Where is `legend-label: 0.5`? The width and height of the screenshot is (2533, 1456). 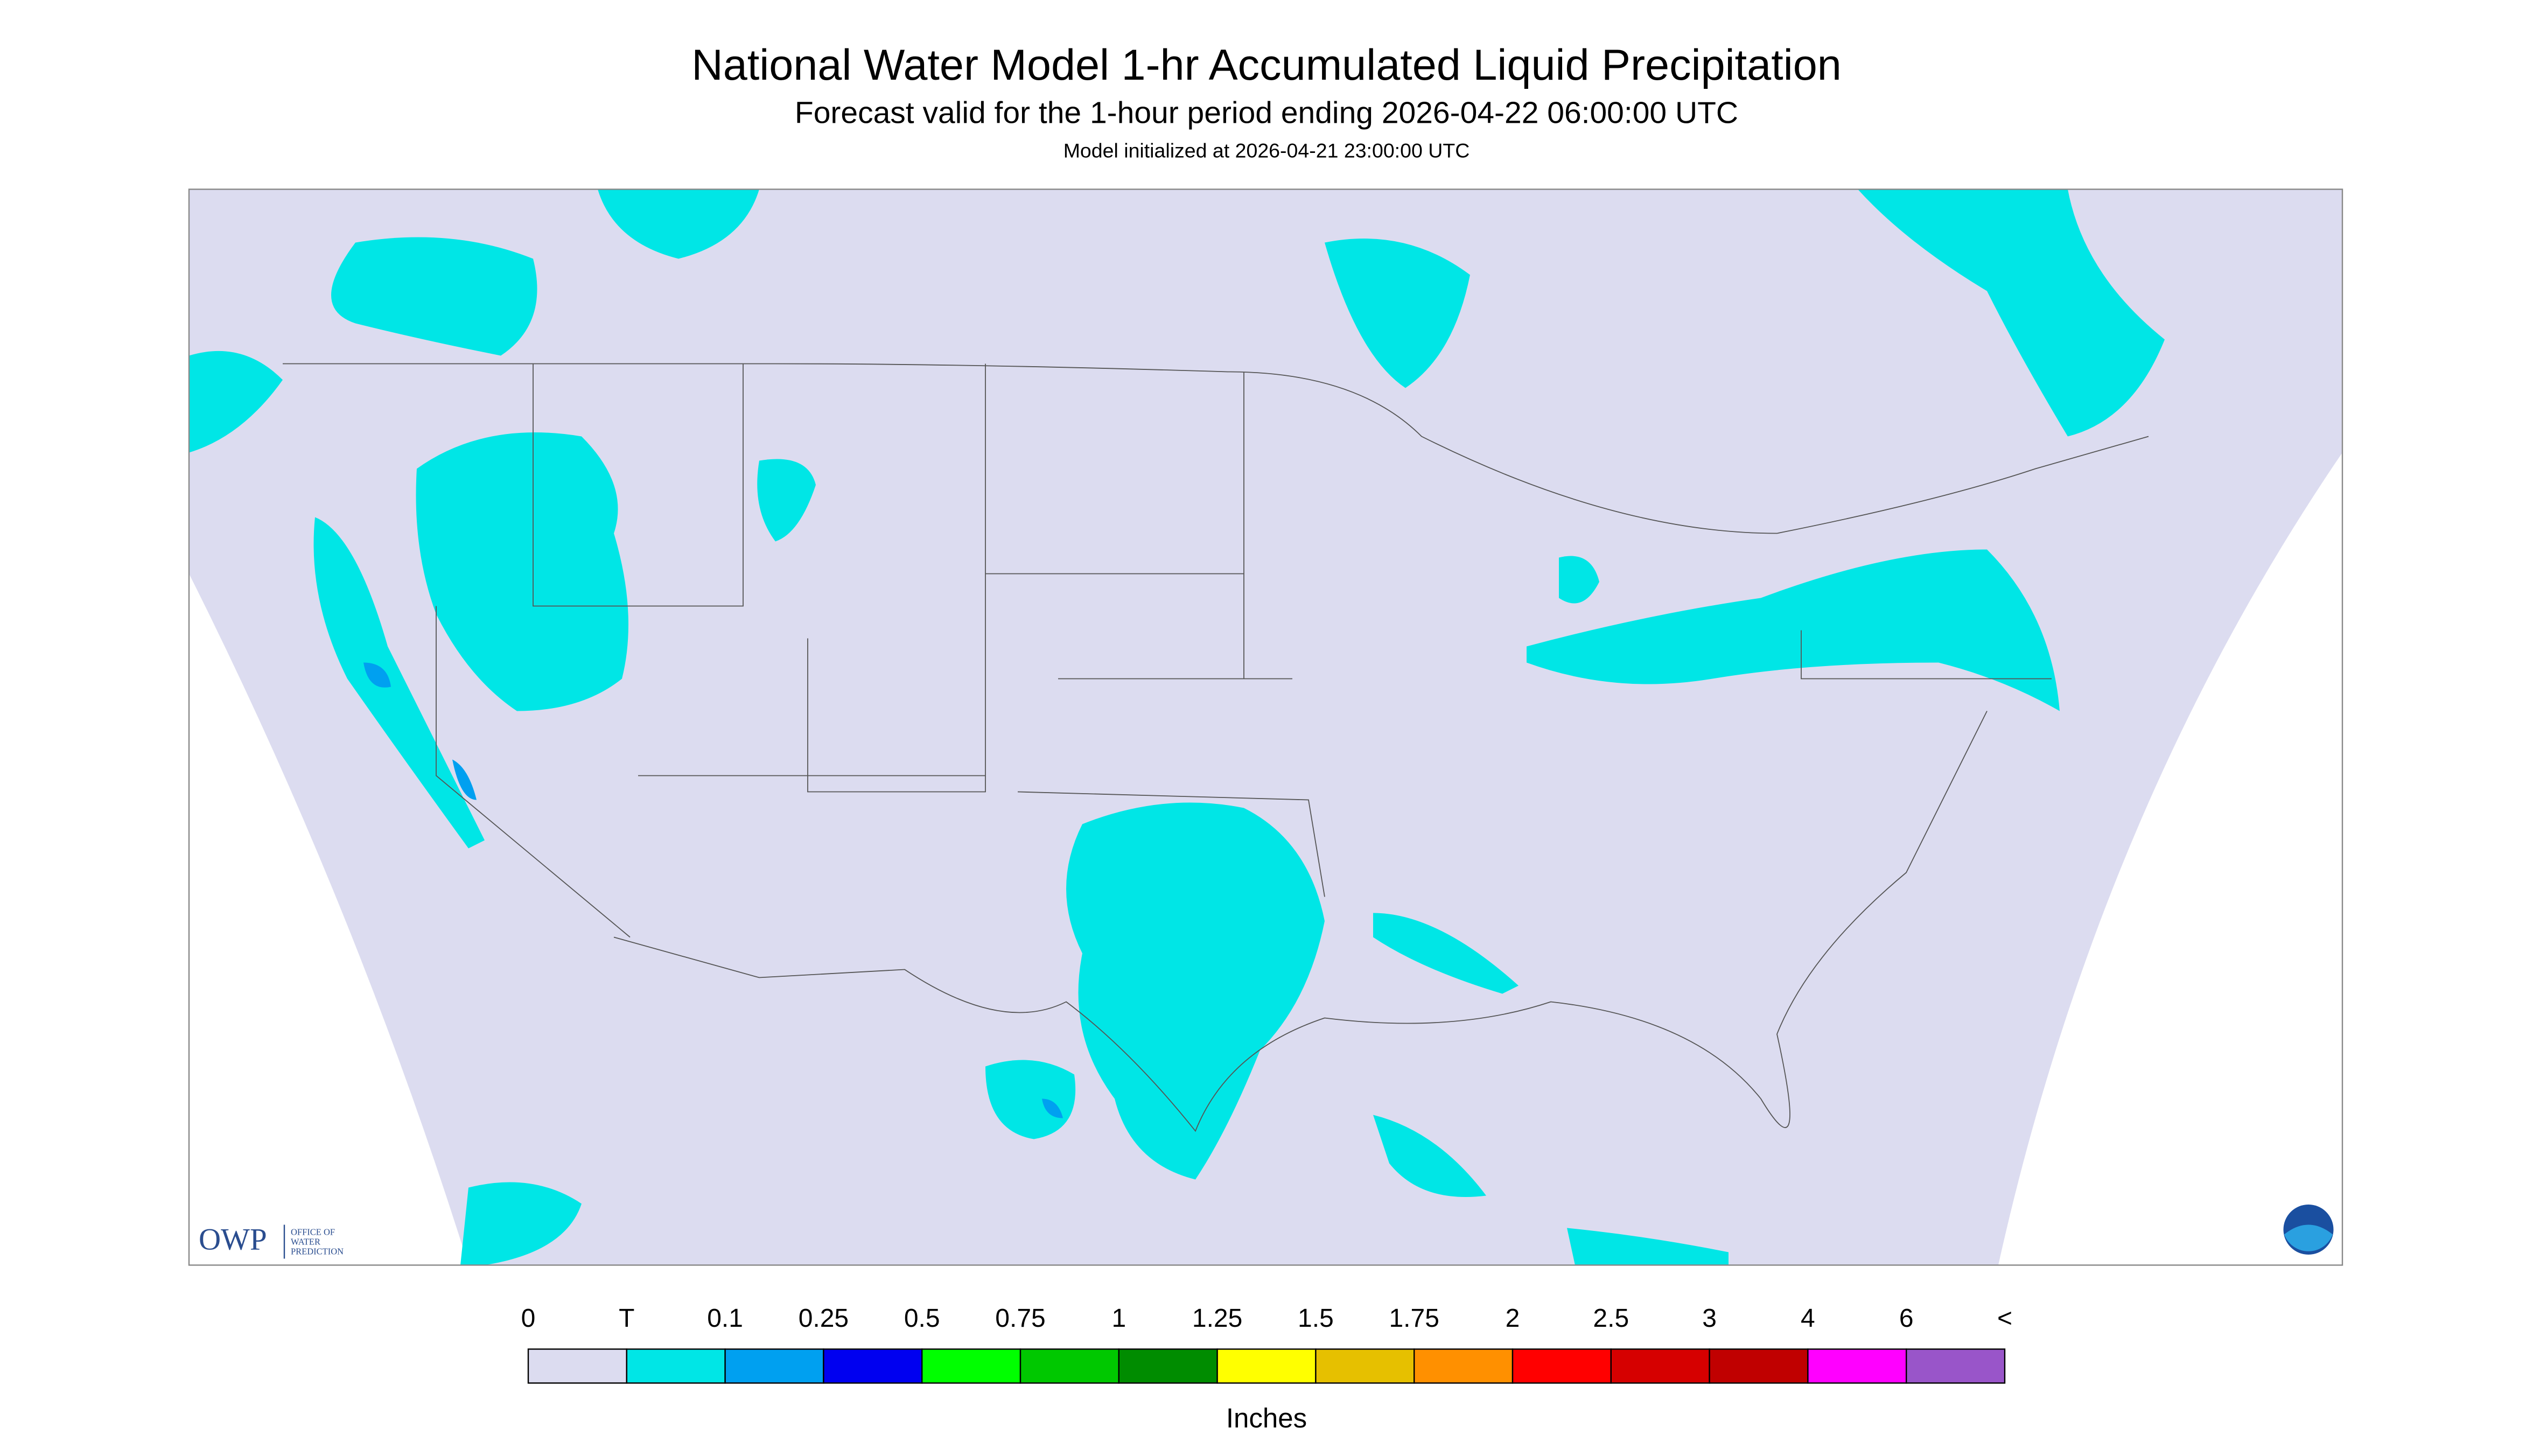
legend-label: 0.5 is located at coordinates (922, 1318).